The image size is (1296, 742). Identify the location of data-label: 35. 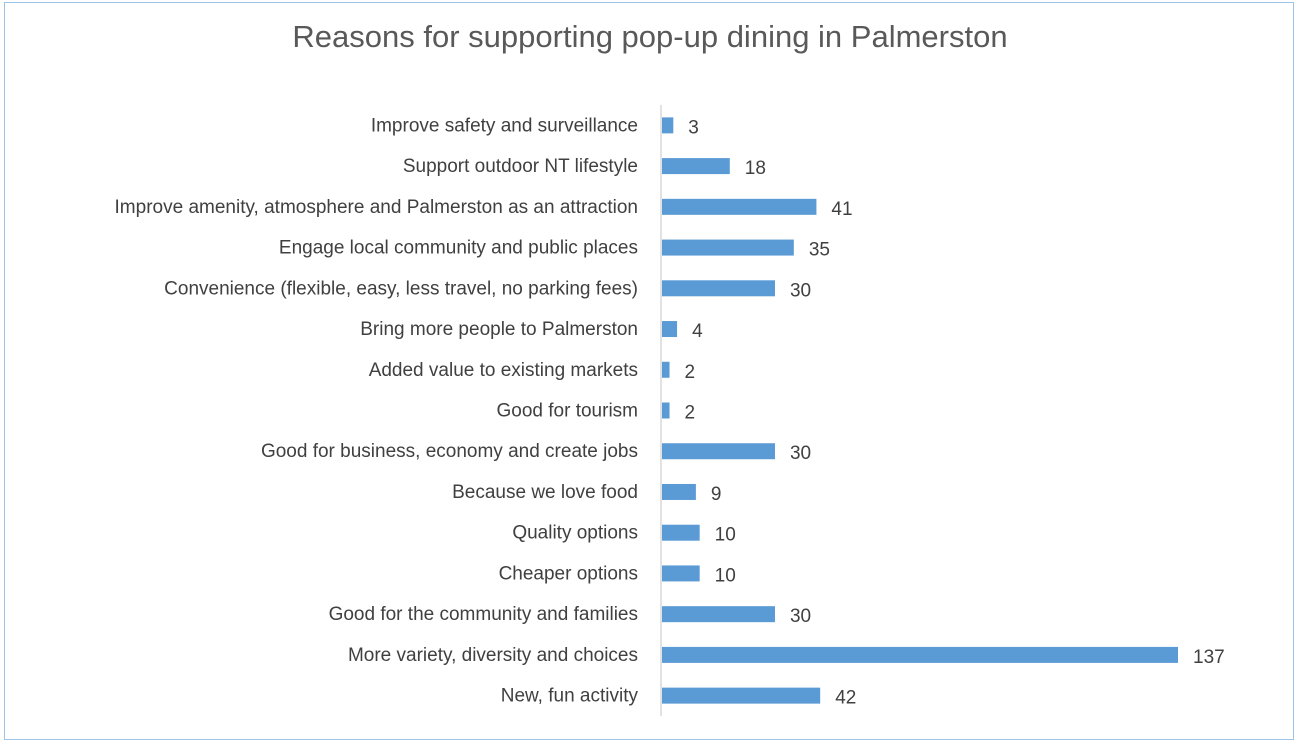
(819, 250).